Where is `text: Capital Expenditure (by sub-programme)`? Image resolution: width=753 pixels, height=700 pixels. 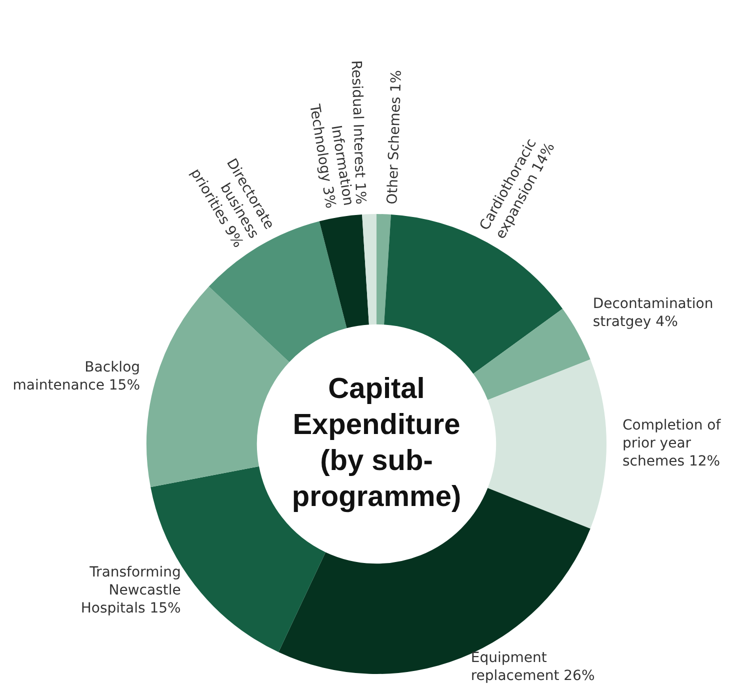
text: Capital Expenditure (by sub-programme) is located at coordinates (377, 443).